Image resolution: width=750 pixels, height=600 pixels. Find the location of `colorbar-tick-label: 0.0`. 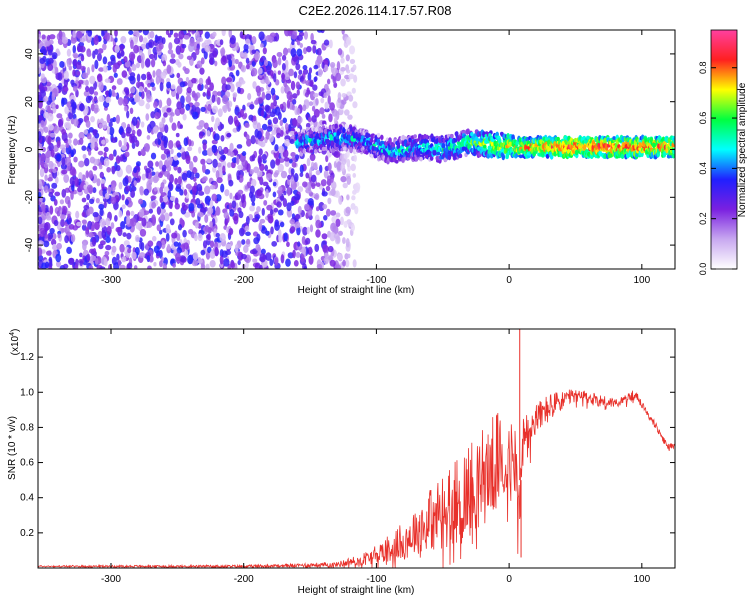

colorbar-tick-label: 0.0 is located at coordinates (703, 269).